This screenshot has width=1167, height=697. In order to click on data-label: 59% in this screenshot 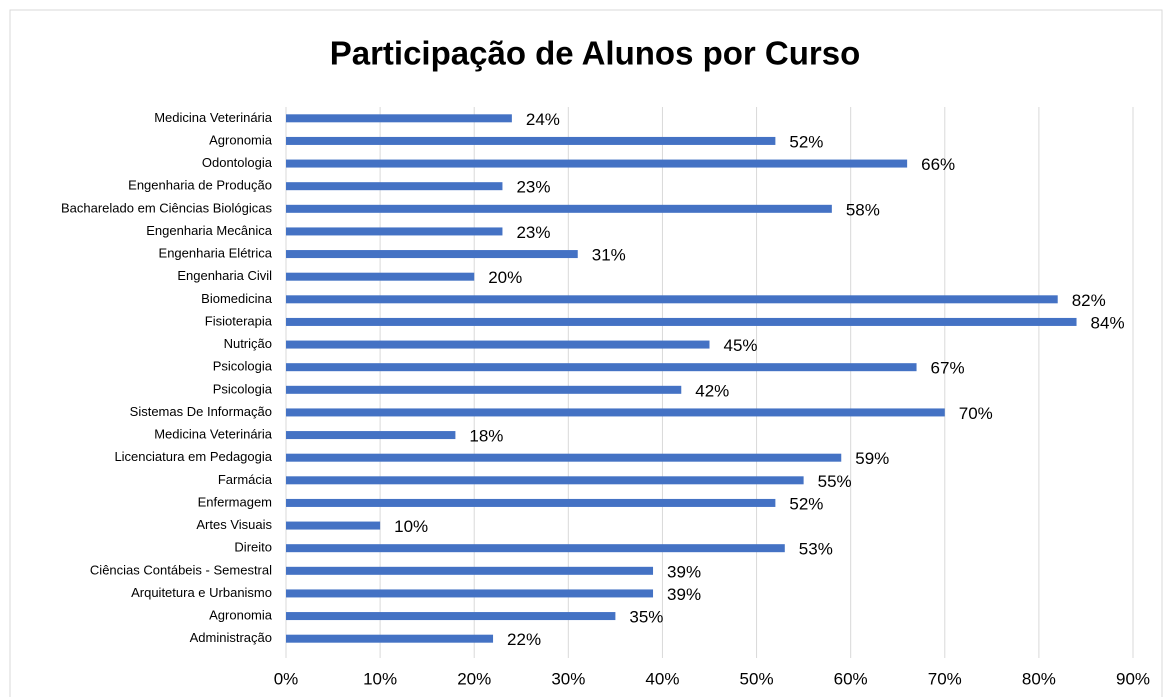, I will do `click(872, 458)`.